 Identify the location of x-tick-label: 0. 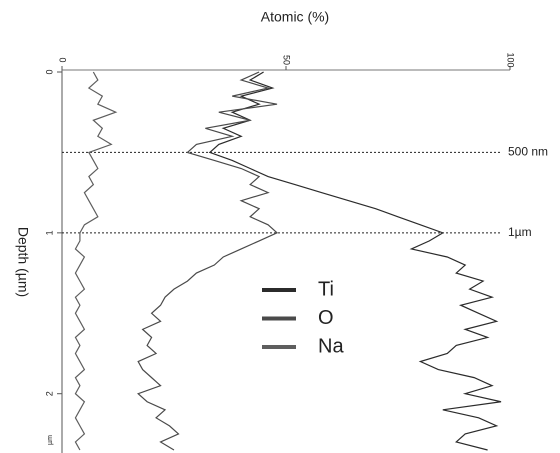
(63, 59).